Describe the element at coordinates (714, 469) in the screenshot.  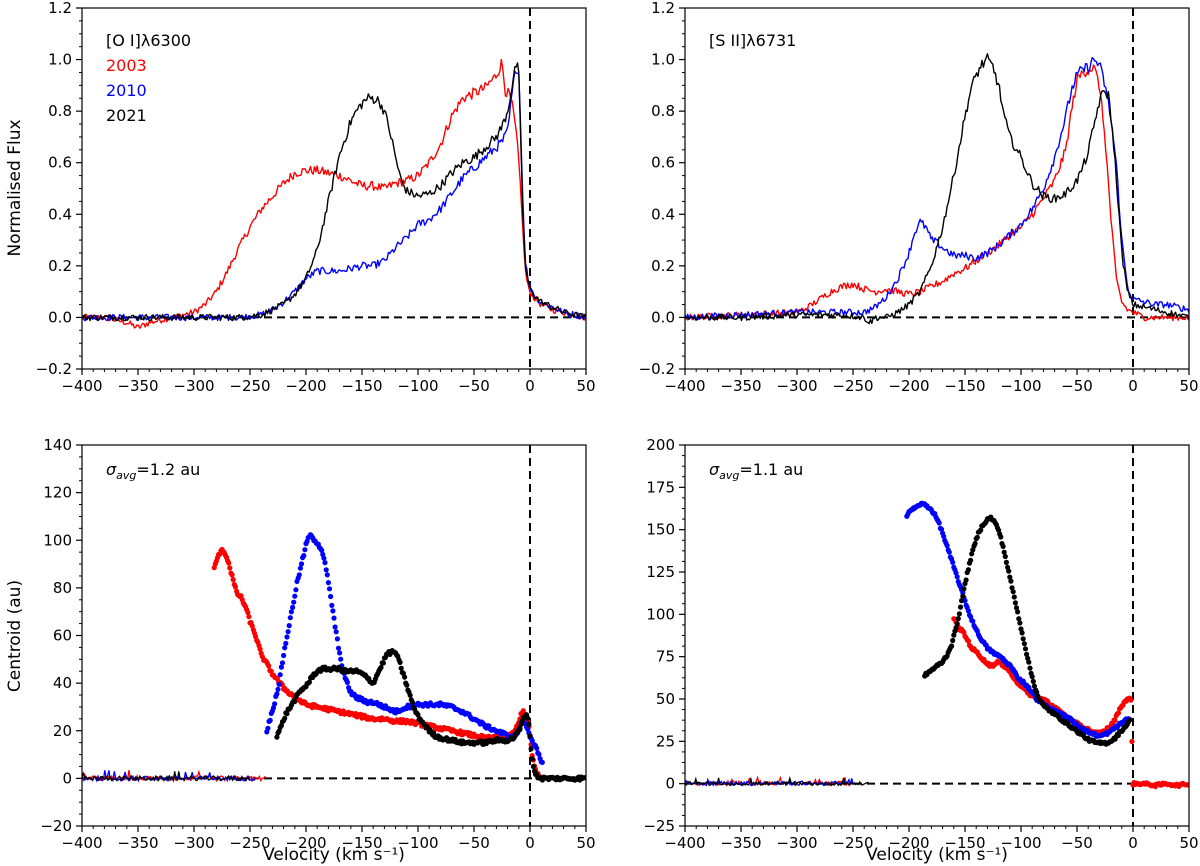
I see `sigma-symbol: σ` at that location.